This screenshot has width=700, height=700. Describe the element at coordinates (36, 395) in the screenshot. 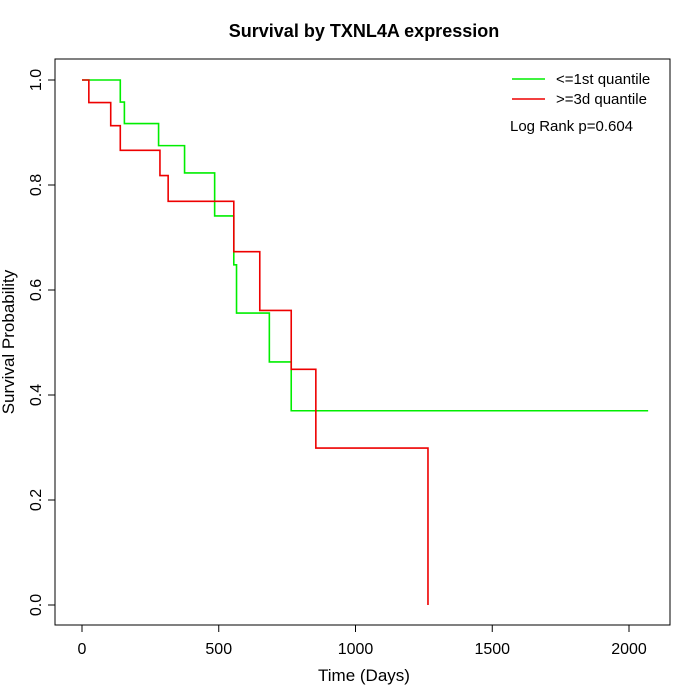

I see `y-tick-label: 0.4` at that location.